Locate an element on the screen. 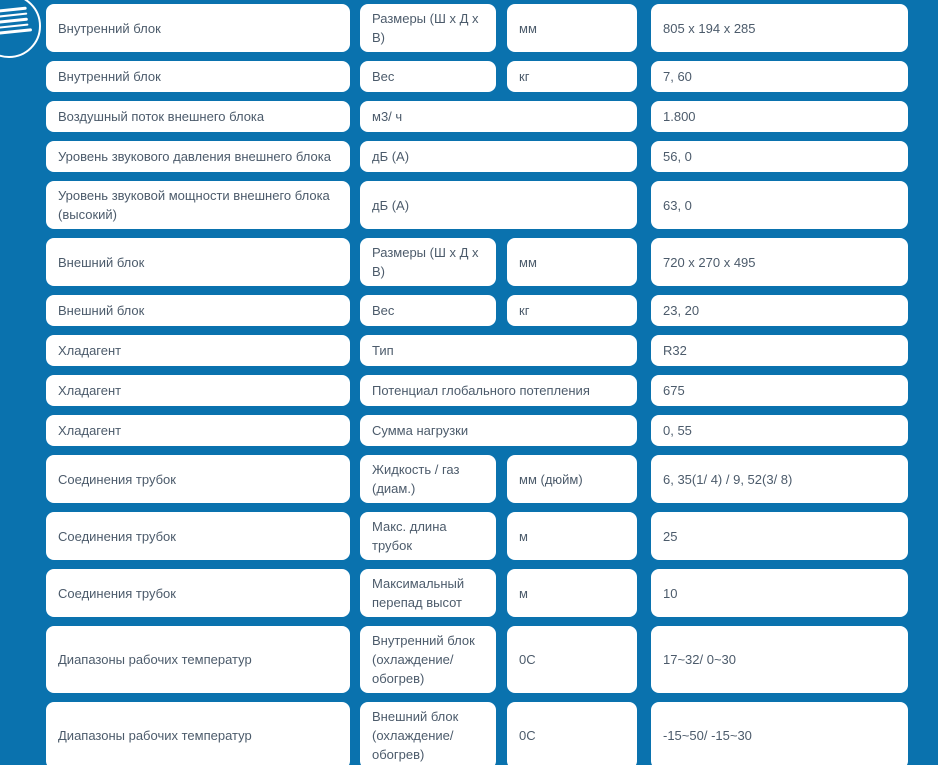  value-cell-label: 0, 55 is located at coordinates (677, 430).